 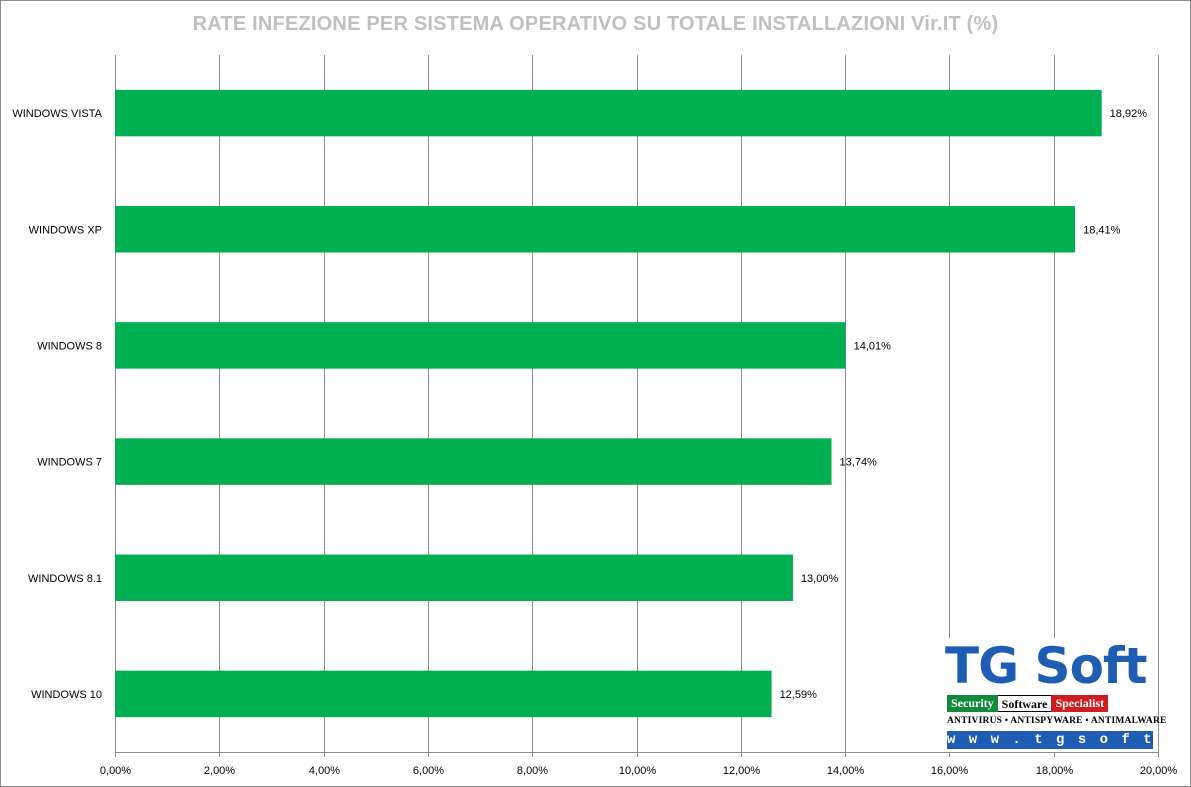 What do you see at coordinates (820, 579) in the screenshot?
I see `value-label-4: 13,00%` at bounding box center [820, 579].